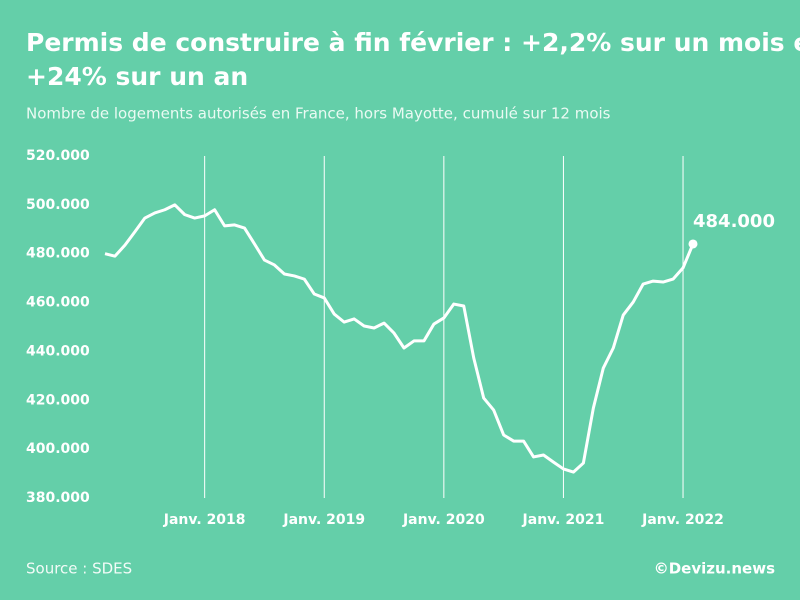  Describe the element at coordinates (58, 400) in the screenshot. I see `y-tick-label: 420.000` at that location.